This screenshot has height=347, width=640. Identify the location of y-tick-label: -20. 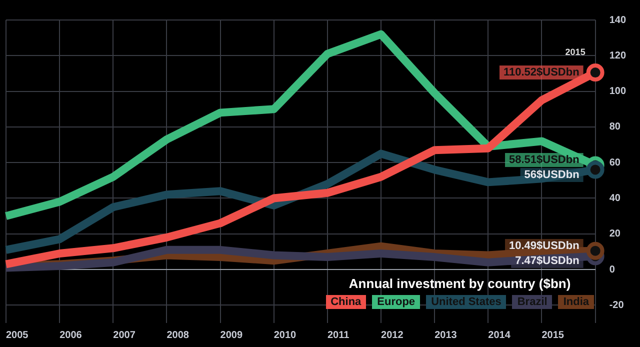
(616, 305).